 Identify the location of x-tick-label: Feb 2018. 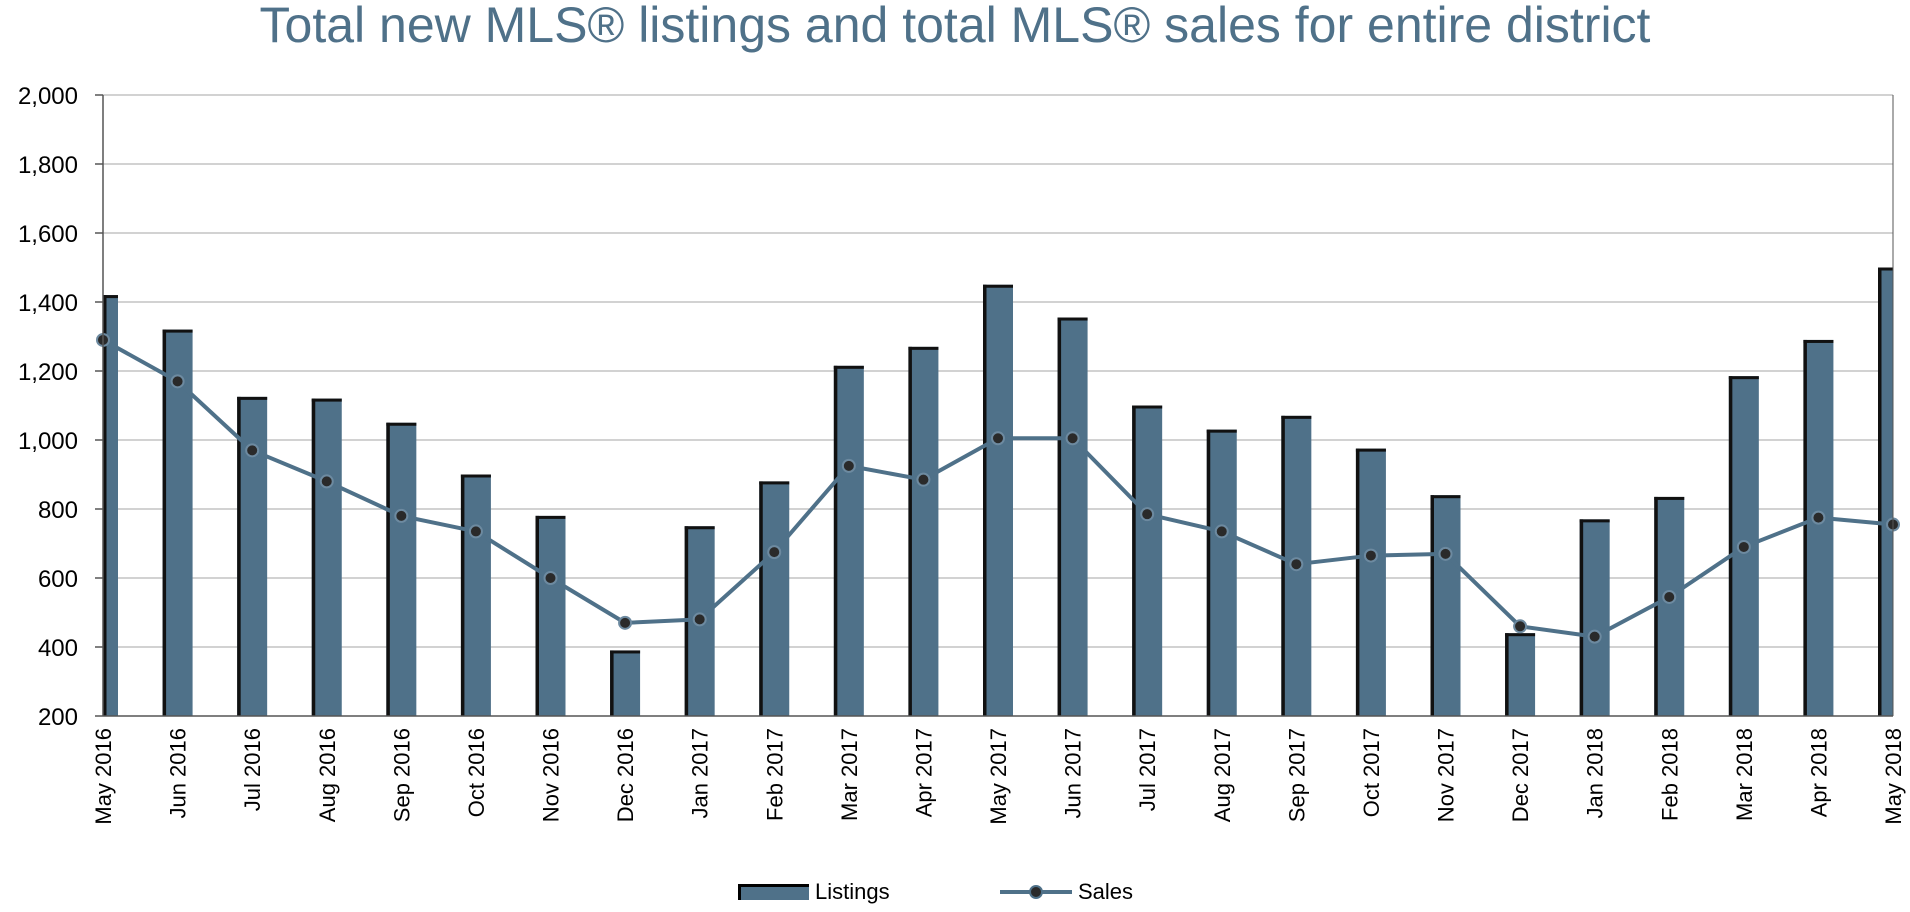
(1669, 774).